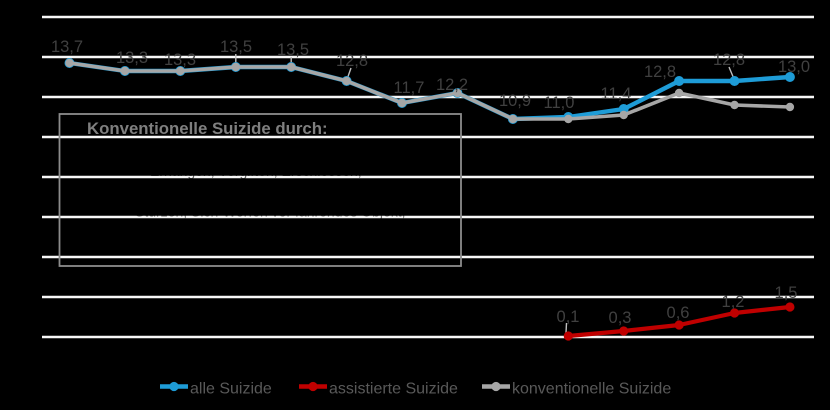 The height and width of the screenshot is (410, 830). I want to click on svg-text: 12,2, so click(452, 85).